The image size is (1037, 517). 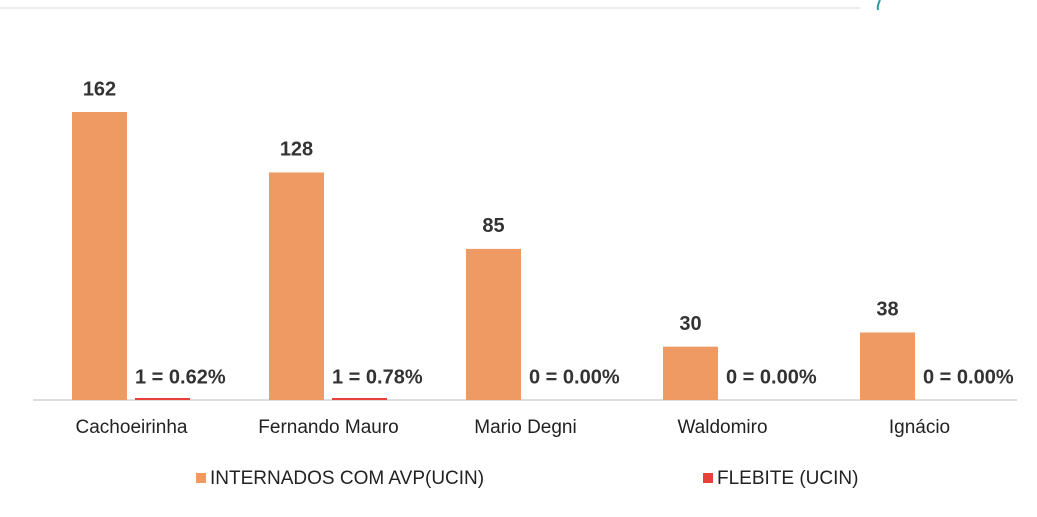 What do you see at coordinates (919, 427) in the screenshot?
I see `x-tick-label: Ignácio` at bounding box center [919, 427].